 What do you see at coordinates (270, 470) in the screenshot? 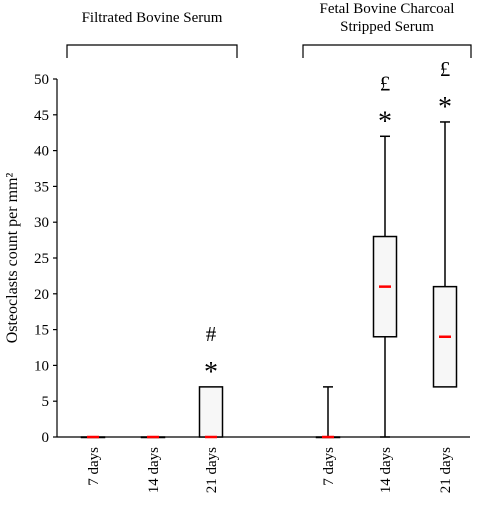
I see `x-axis-labels: 7 days 14 days 21 days 7 days 14 days 21 days` at bounding box center [270, 470].